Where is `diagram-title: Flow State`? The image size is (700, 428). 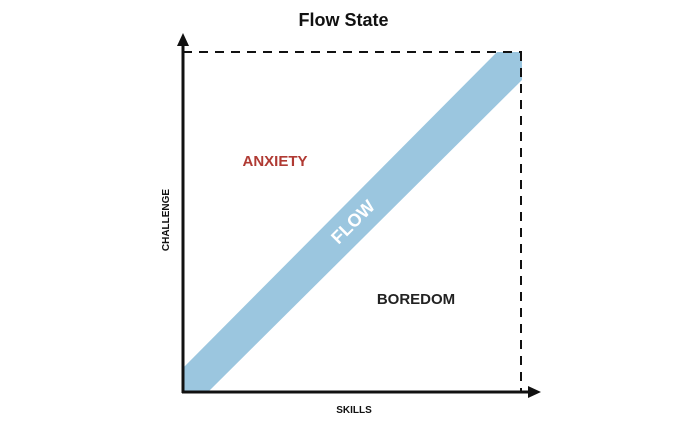 diagram-title: Flow State is located at coordinates (343, 20).